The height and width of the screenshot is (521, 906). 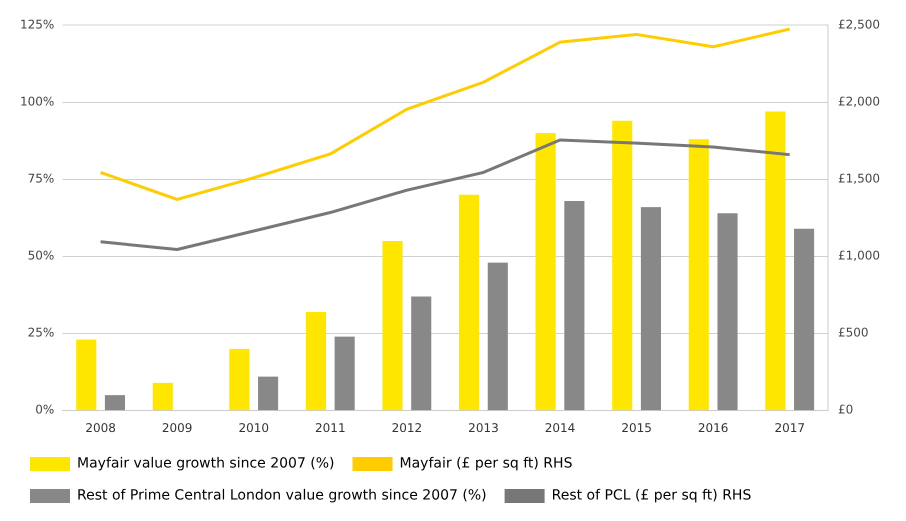 I want to click on x-tick-label: 2012, so click(x=407, y=427).